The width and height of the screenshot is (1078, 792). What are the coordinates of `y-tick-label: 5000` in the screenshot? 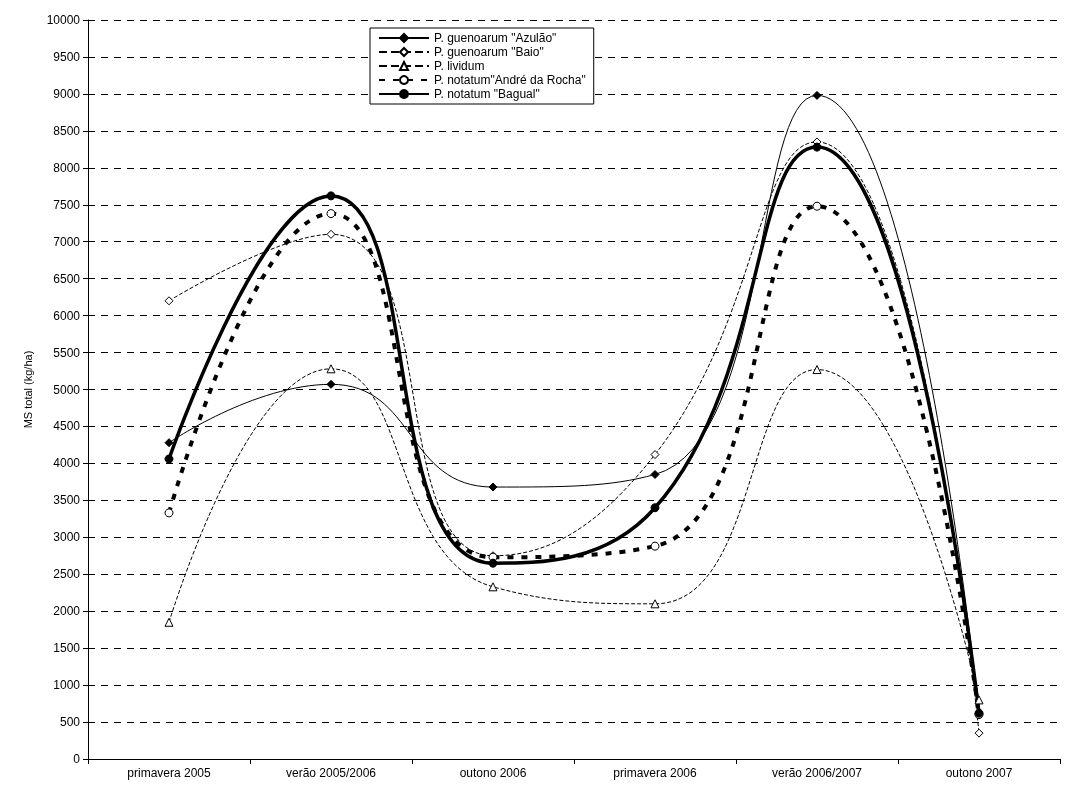 It's located at (67, 389).